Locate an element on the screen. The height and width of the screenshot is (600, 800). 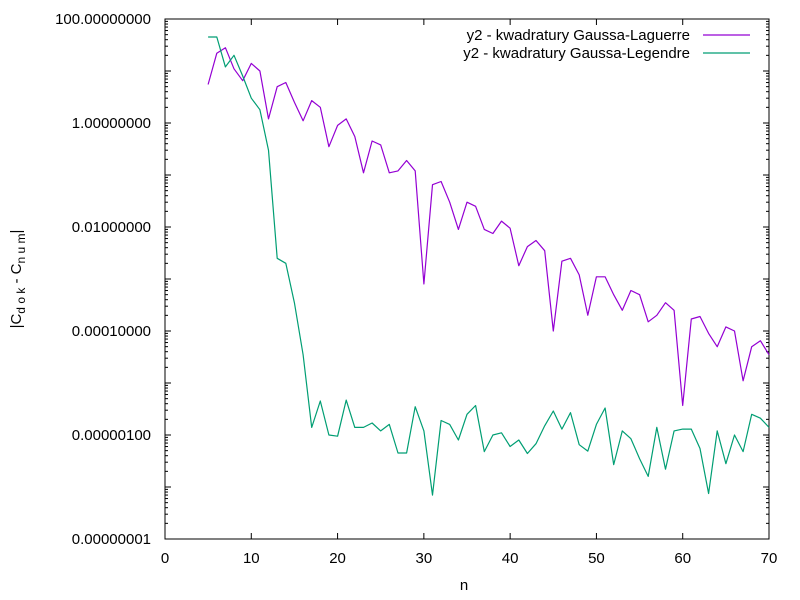
x-tick-label: 40 is located at coordinates (510, 558).